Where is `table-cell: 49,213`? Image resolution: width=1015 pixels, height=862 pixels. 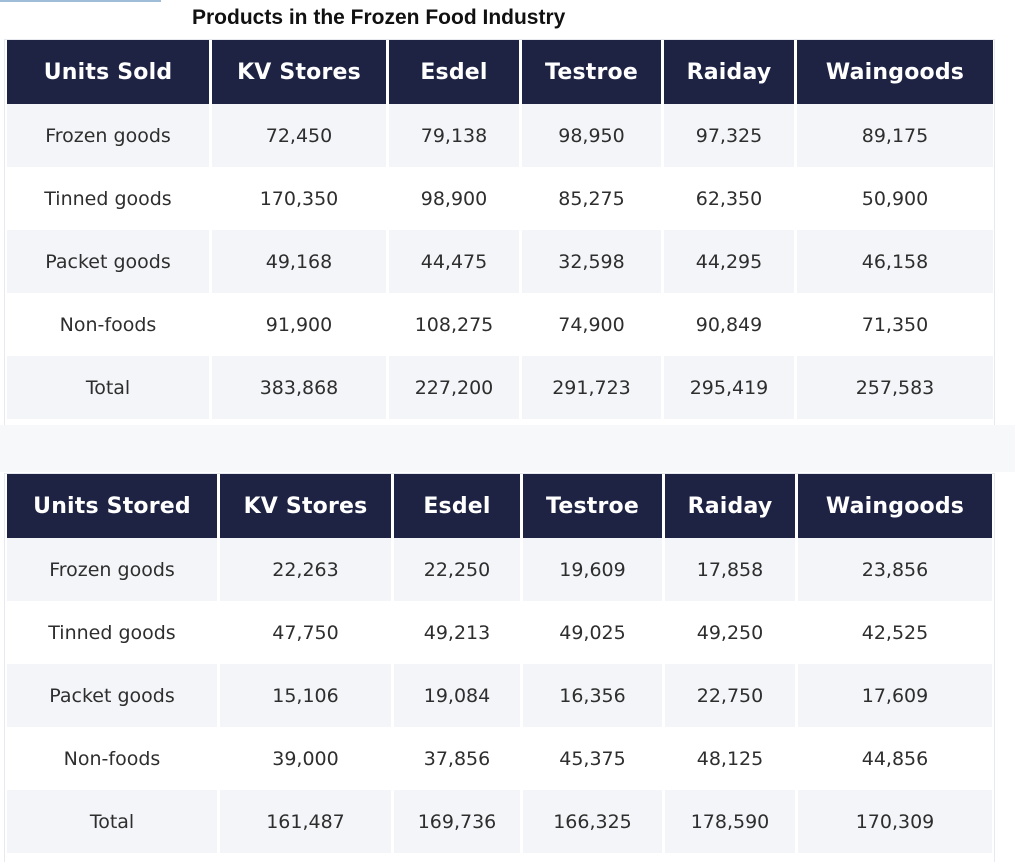 table-cell: 49,213 is located at coordinates (457, 632).